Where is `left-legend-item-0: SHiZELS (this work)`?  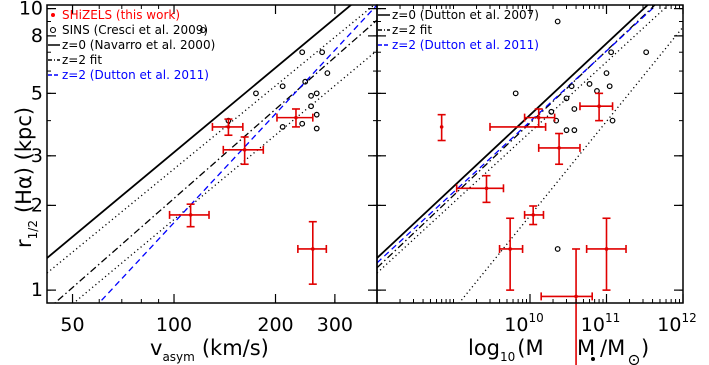 left-legend-item-0: SHiZELS (this work) is located at coordinates (115, 15).